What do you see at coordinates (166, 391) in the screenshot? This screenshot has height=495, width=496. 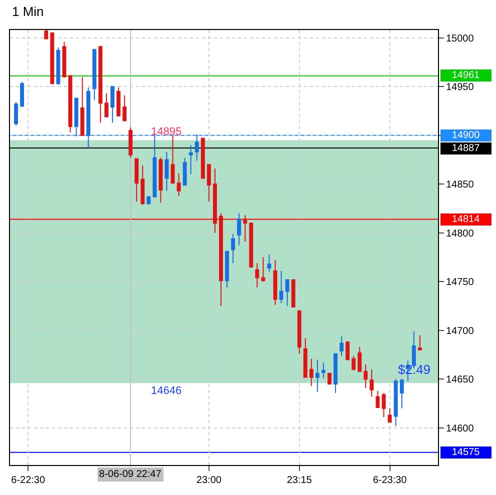 I see `annotation: 14646` at bounding box center [166, 391].